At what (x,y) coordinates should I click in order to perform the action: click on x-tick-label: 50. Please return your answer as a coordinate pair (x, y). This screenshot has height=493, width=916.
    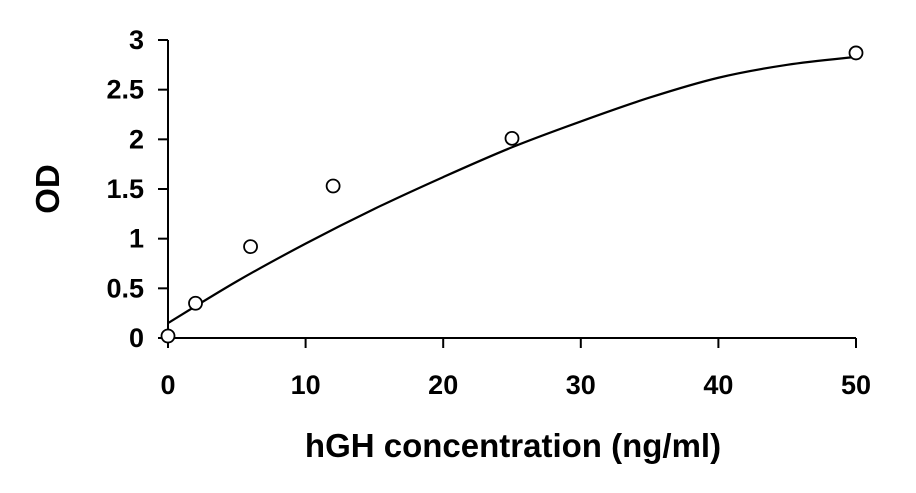
    Looking at the image, I should click on (856, 385).